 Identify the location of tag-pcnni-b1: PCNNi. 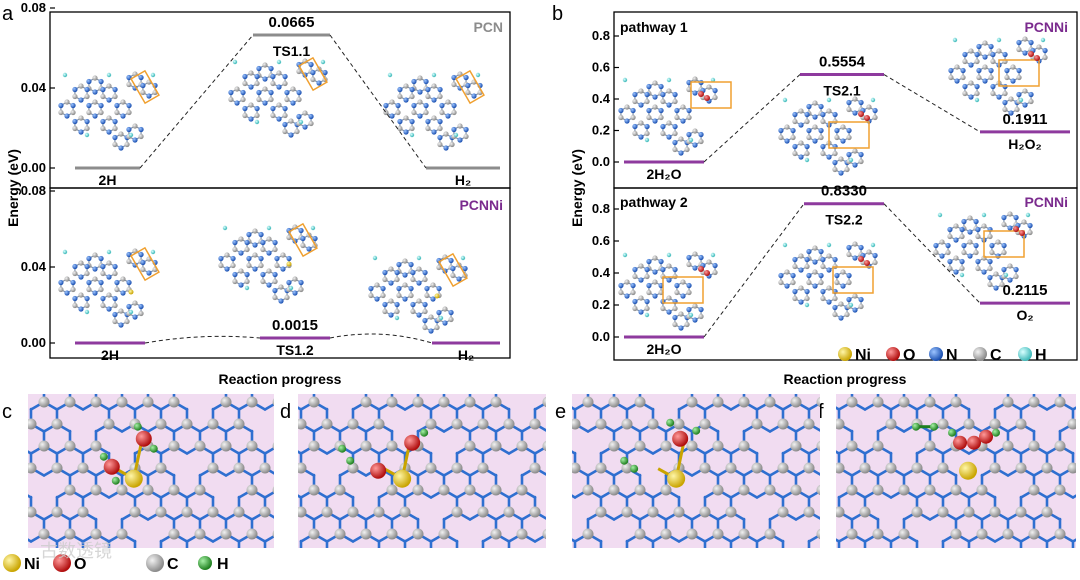
(1046, 27).